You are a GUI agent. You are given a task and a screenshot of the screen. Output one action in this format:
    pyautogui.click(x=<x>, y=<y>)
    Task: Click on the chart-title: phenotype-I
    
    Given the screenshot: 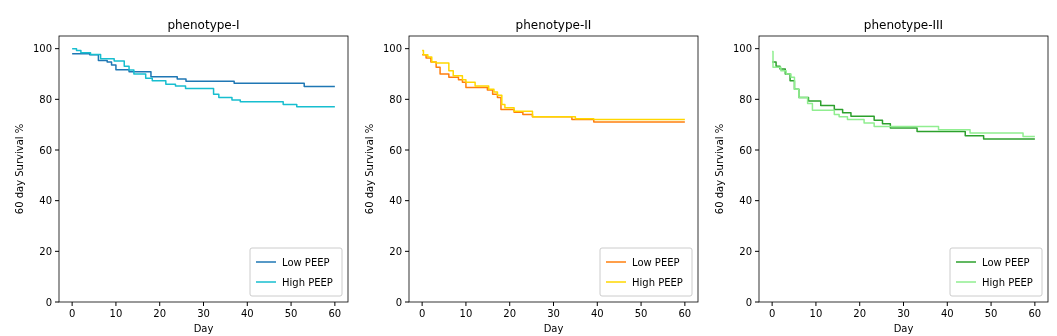 What is the action you would take?
    pyautogui.click(x=203, y=25)
    